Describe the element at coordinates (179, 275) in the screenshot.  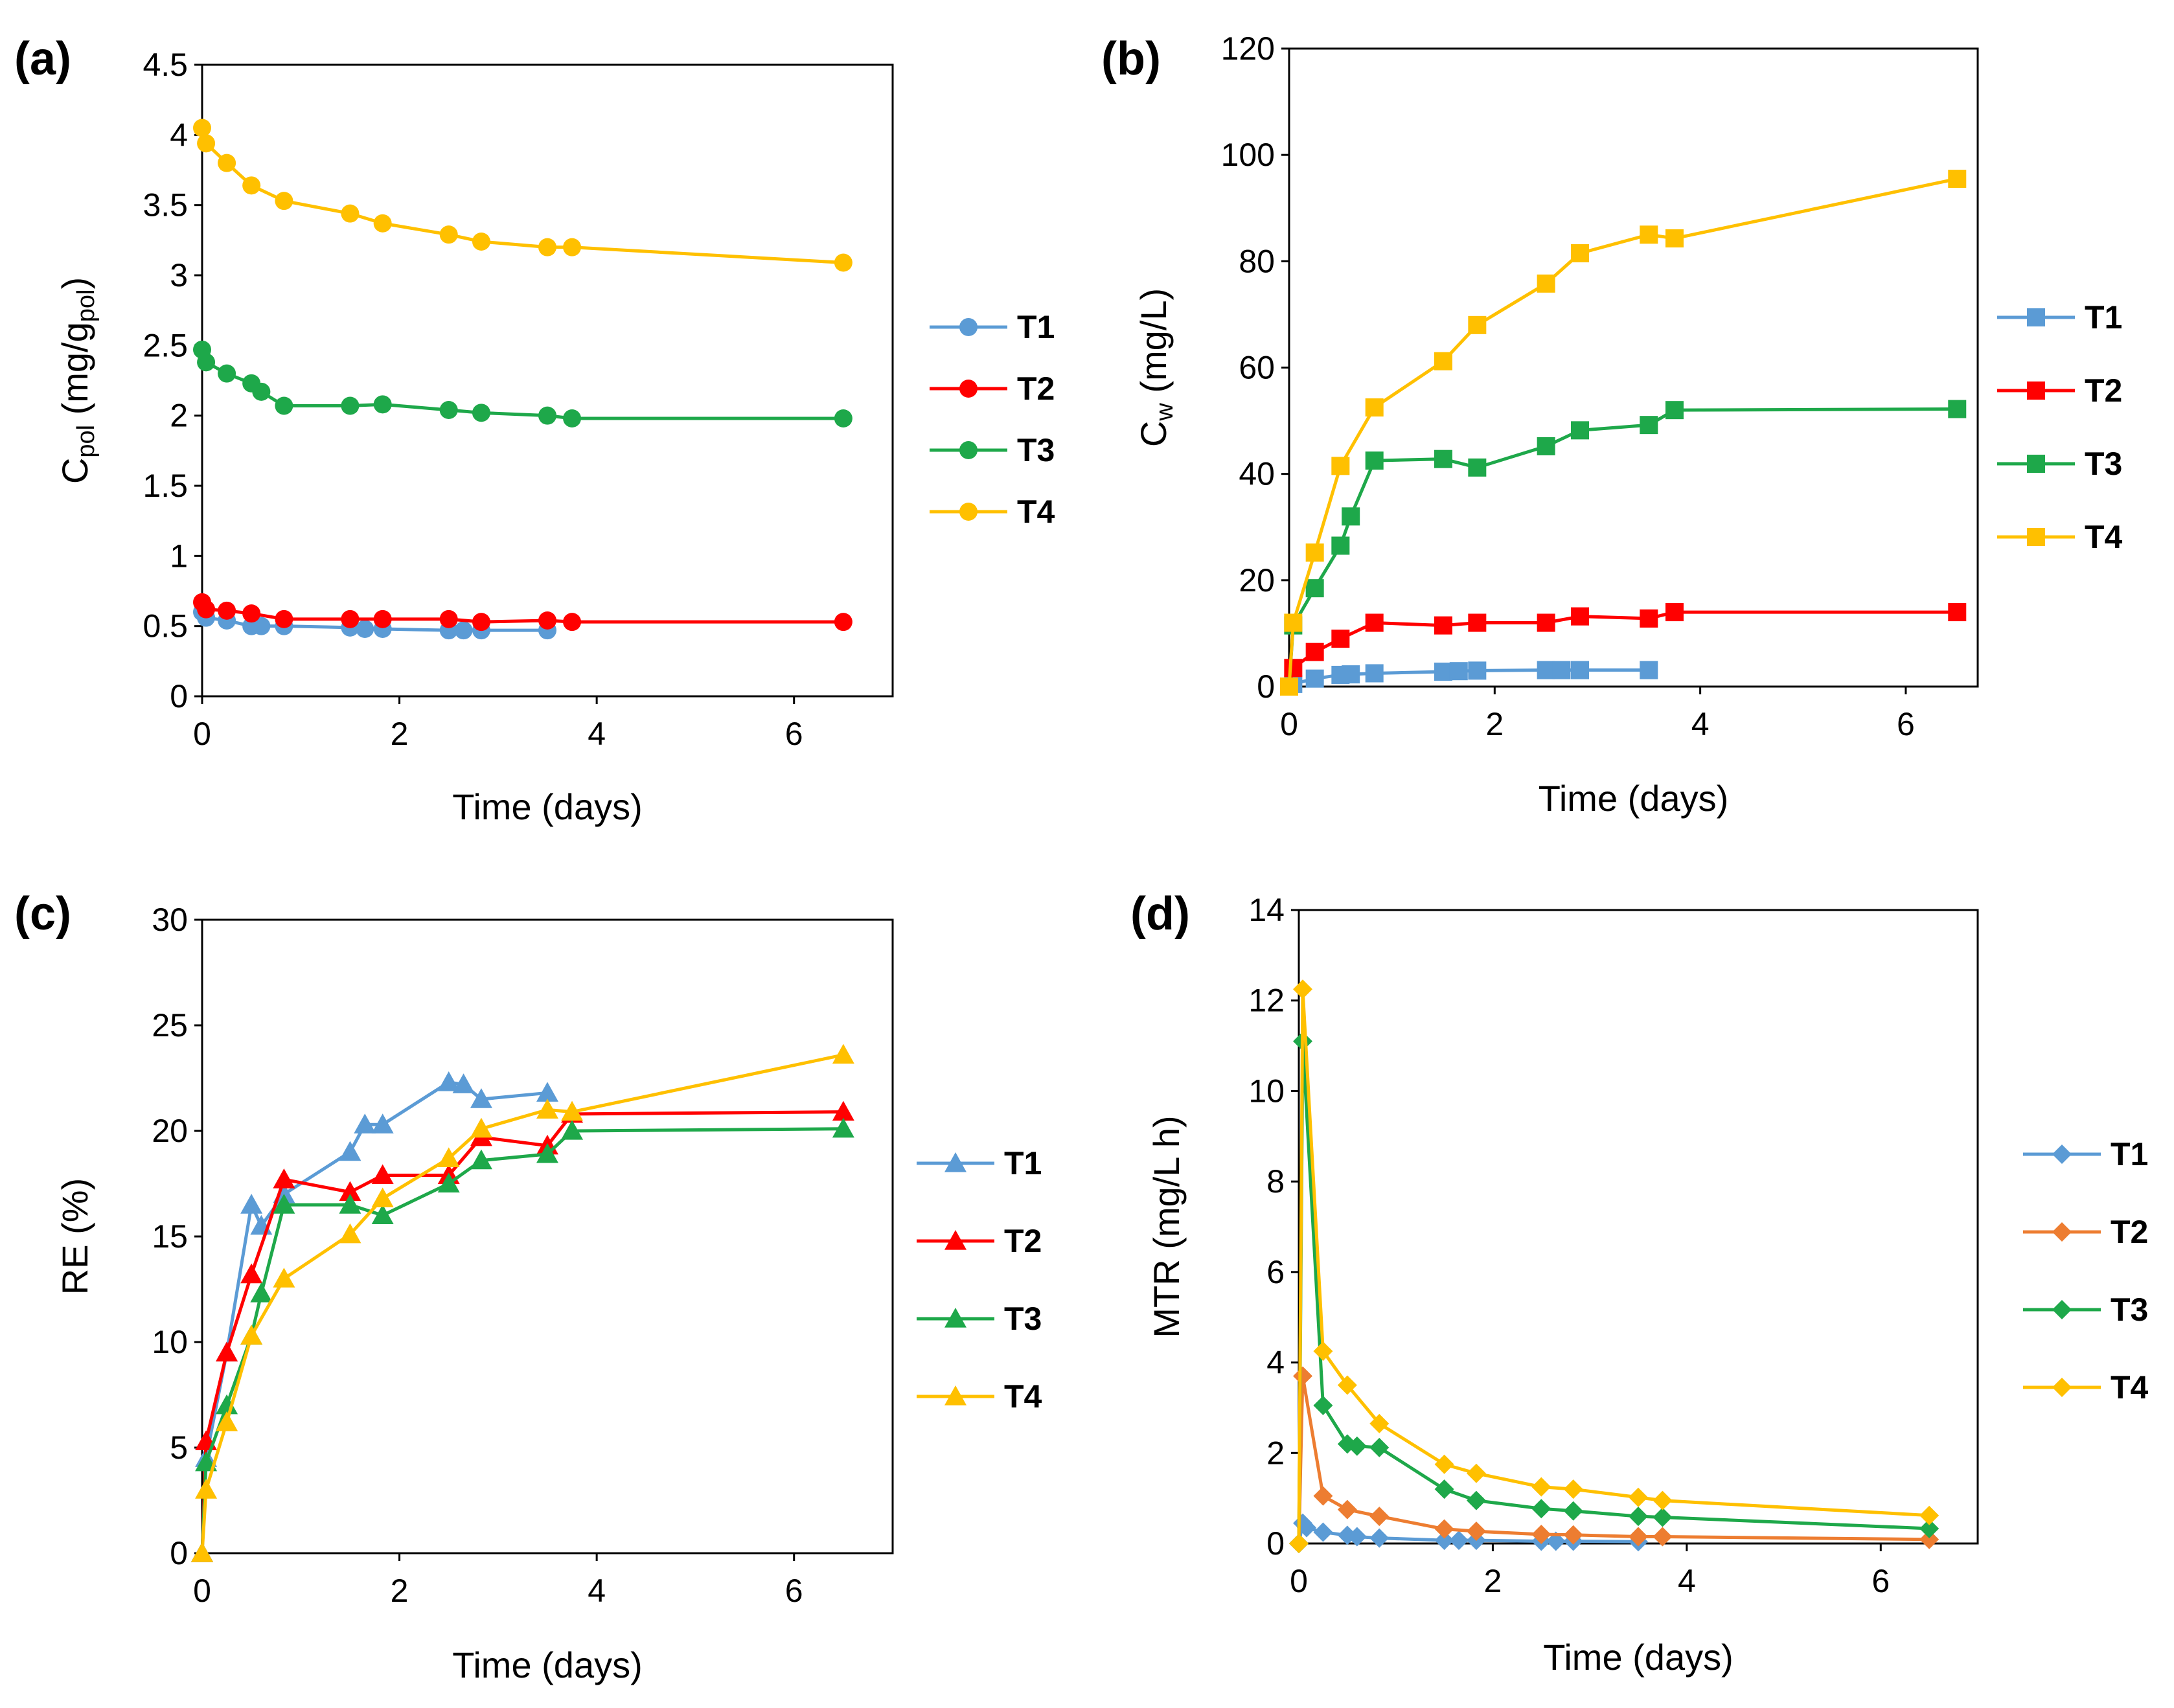
I see `y-tick-label: 3` at that location.